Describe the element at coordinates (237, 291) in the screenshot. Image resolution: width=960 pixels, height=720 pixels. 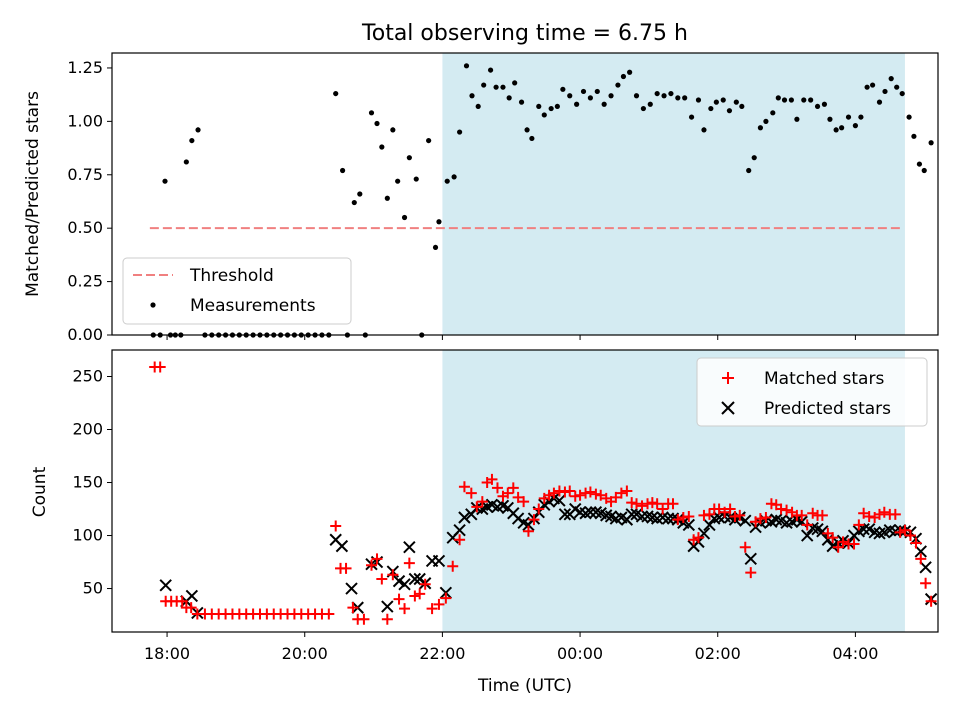
I see `top-legend-box` at that location.